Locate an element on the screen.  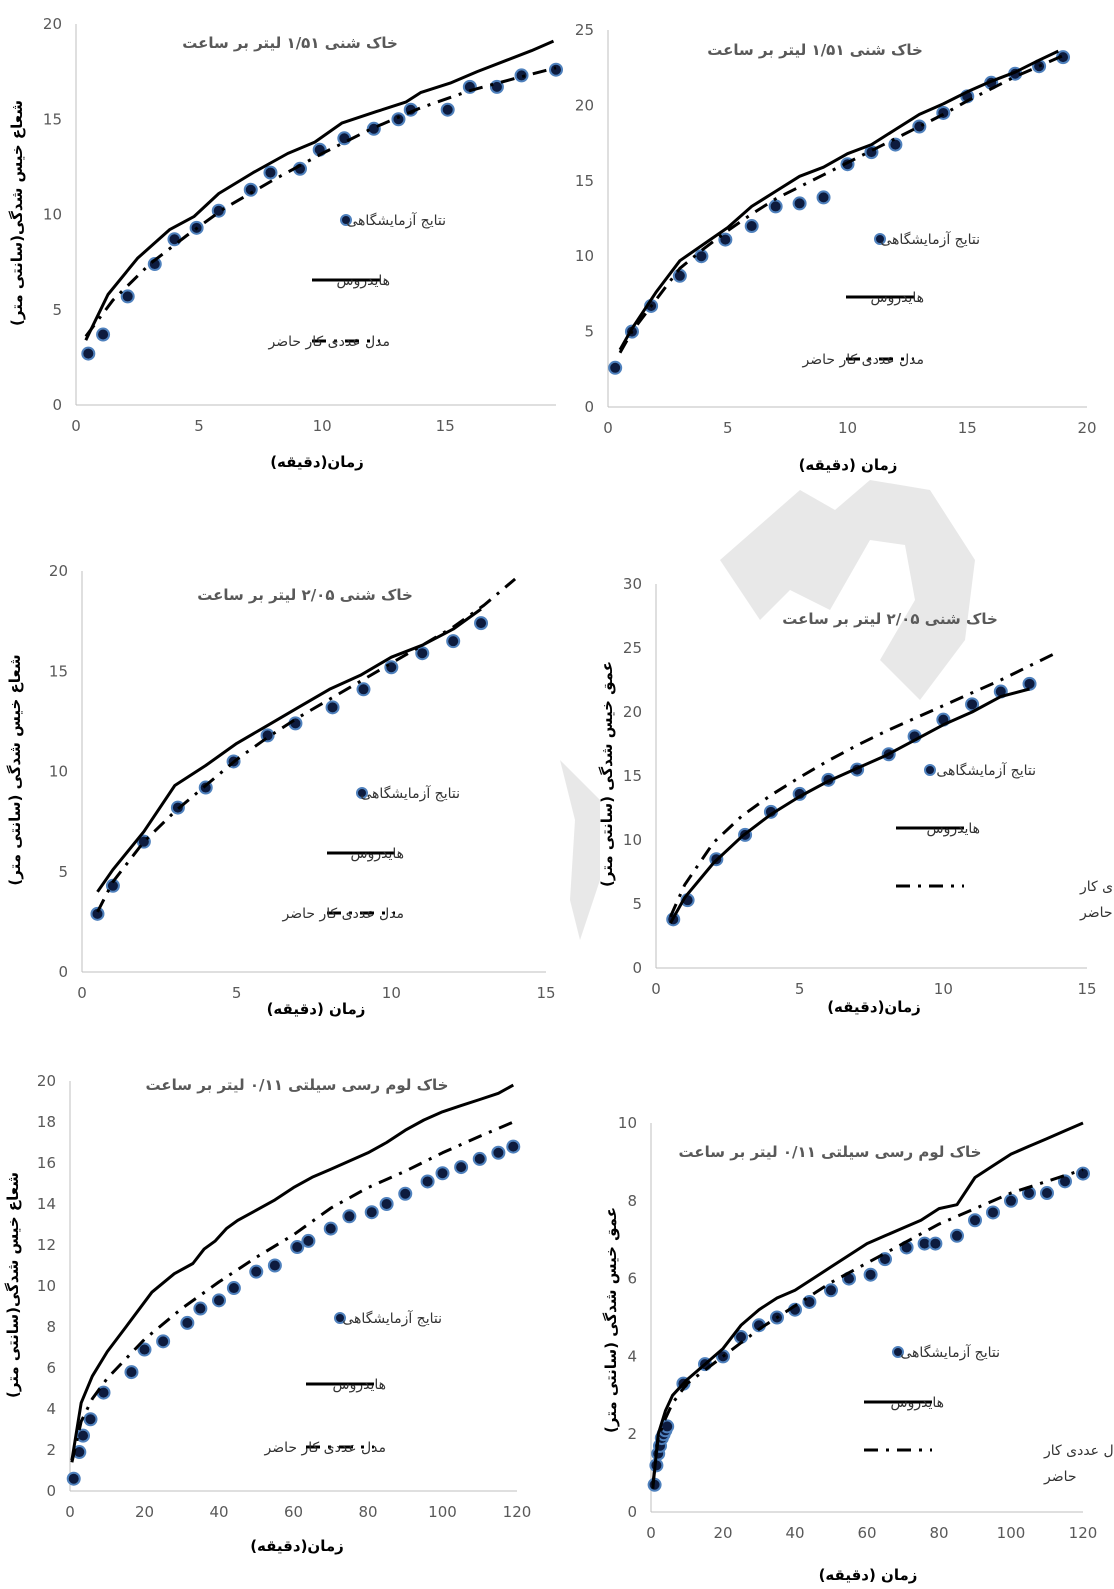
x-axis-label: زمان (دقیقه) is located at coordinates (848, 465).